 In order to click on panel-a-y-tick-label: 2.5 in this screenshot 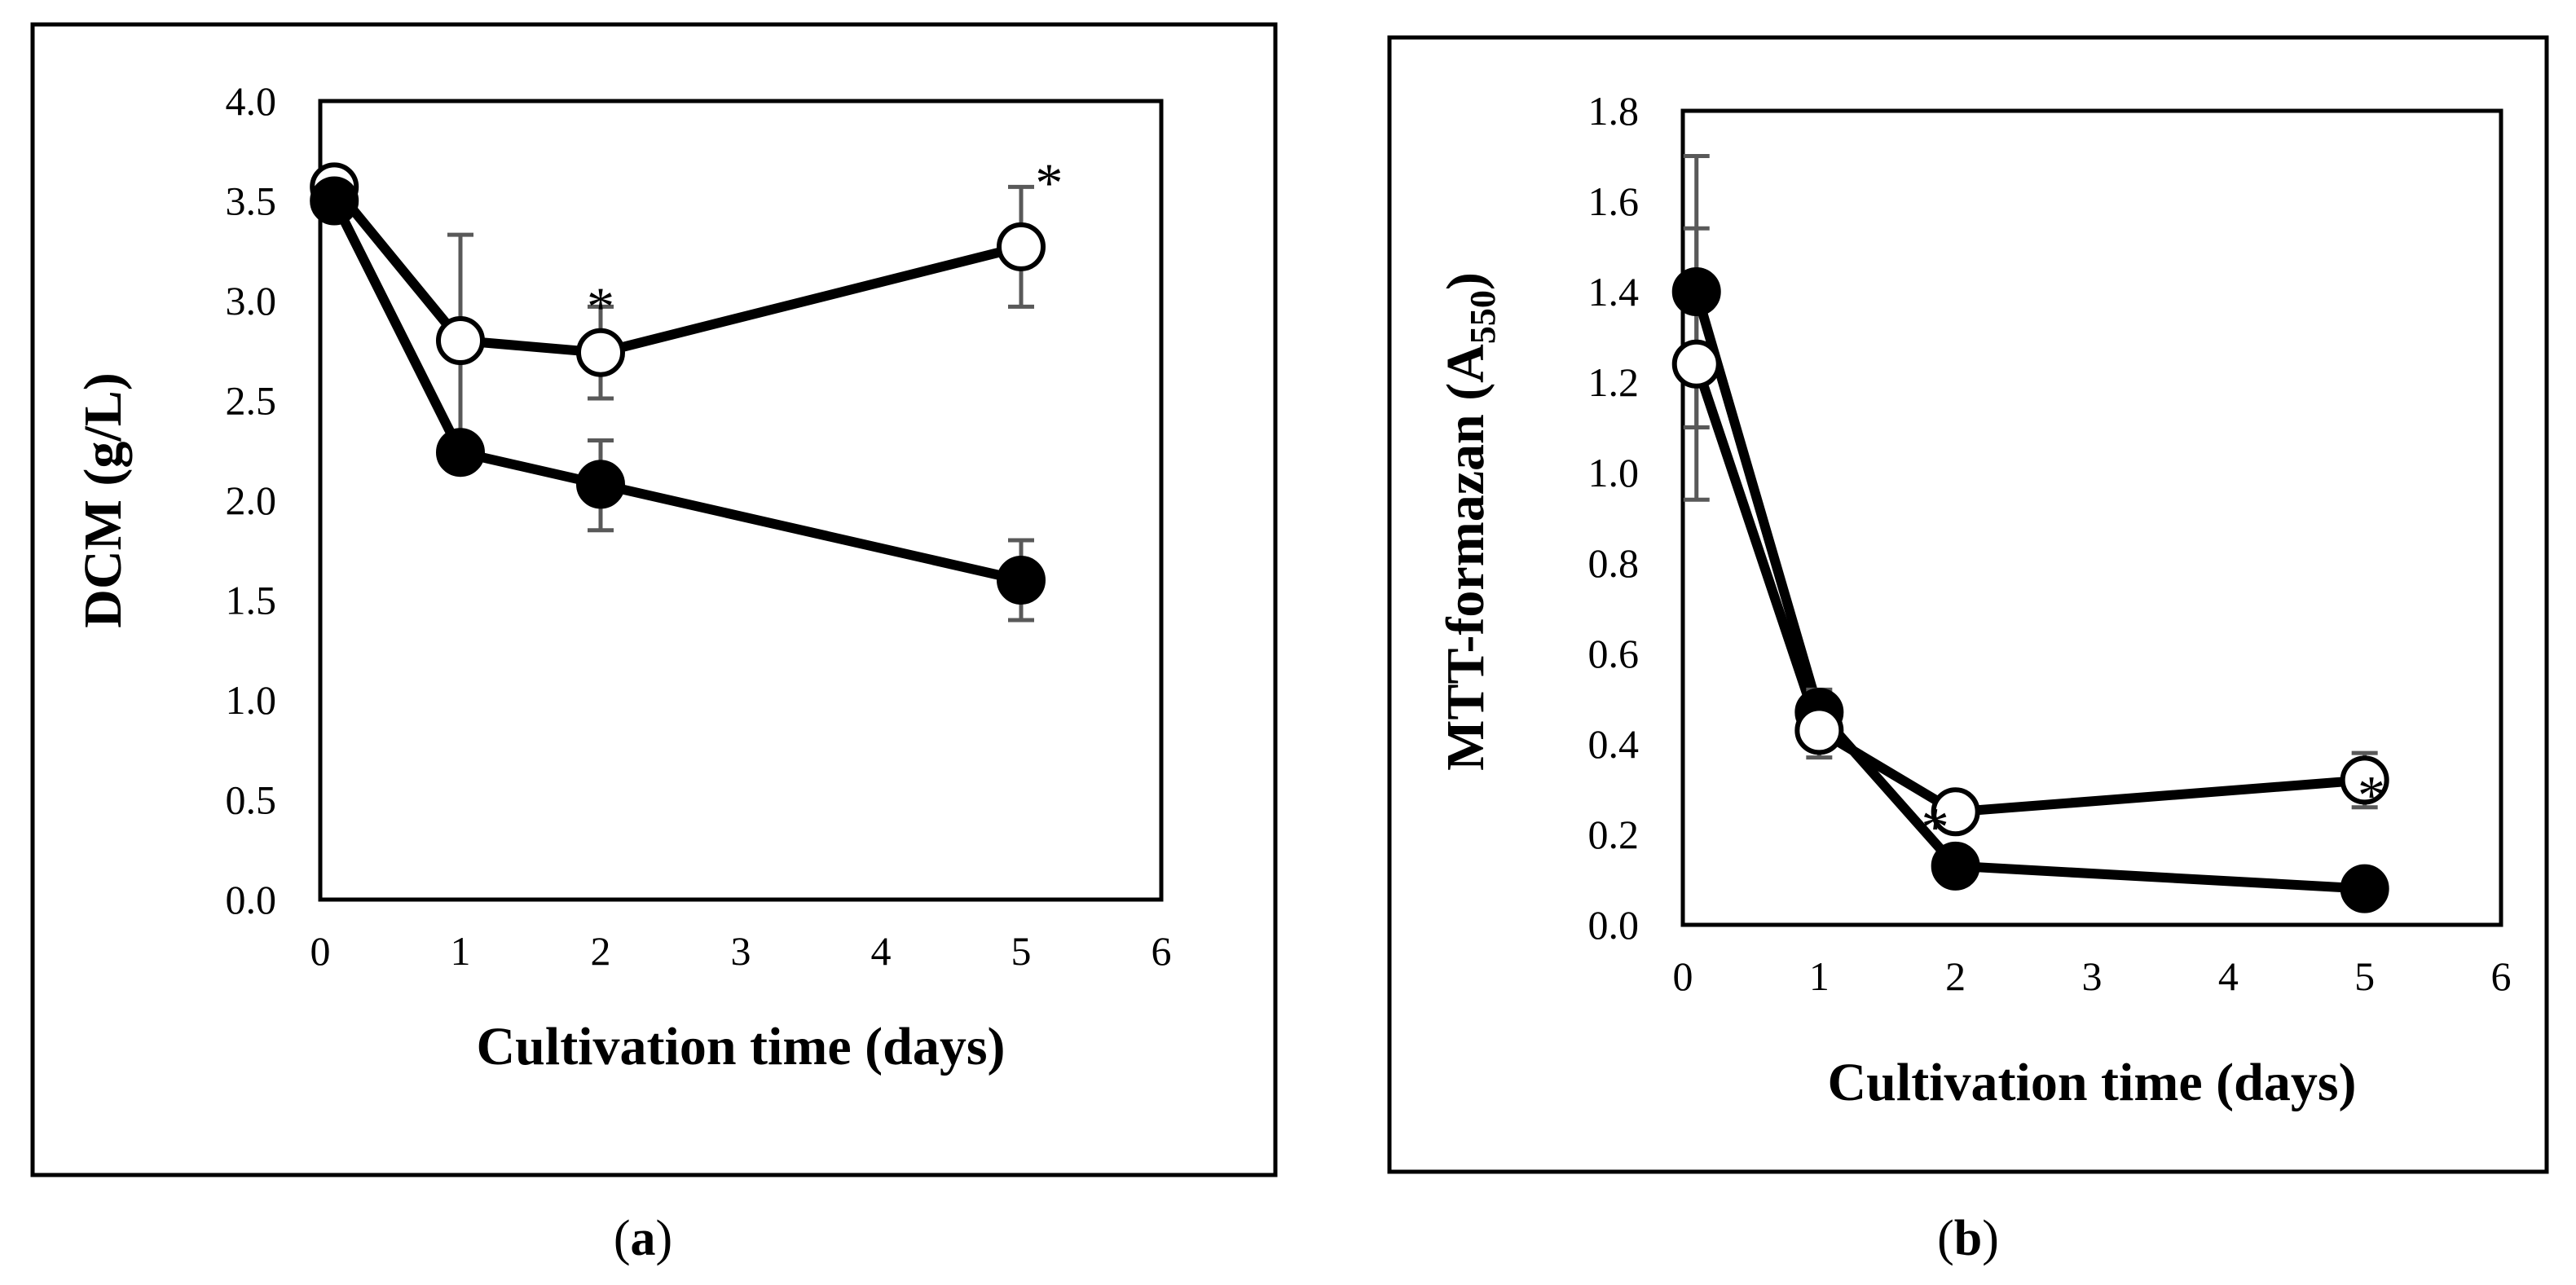, I will do `click(252, 401)`.